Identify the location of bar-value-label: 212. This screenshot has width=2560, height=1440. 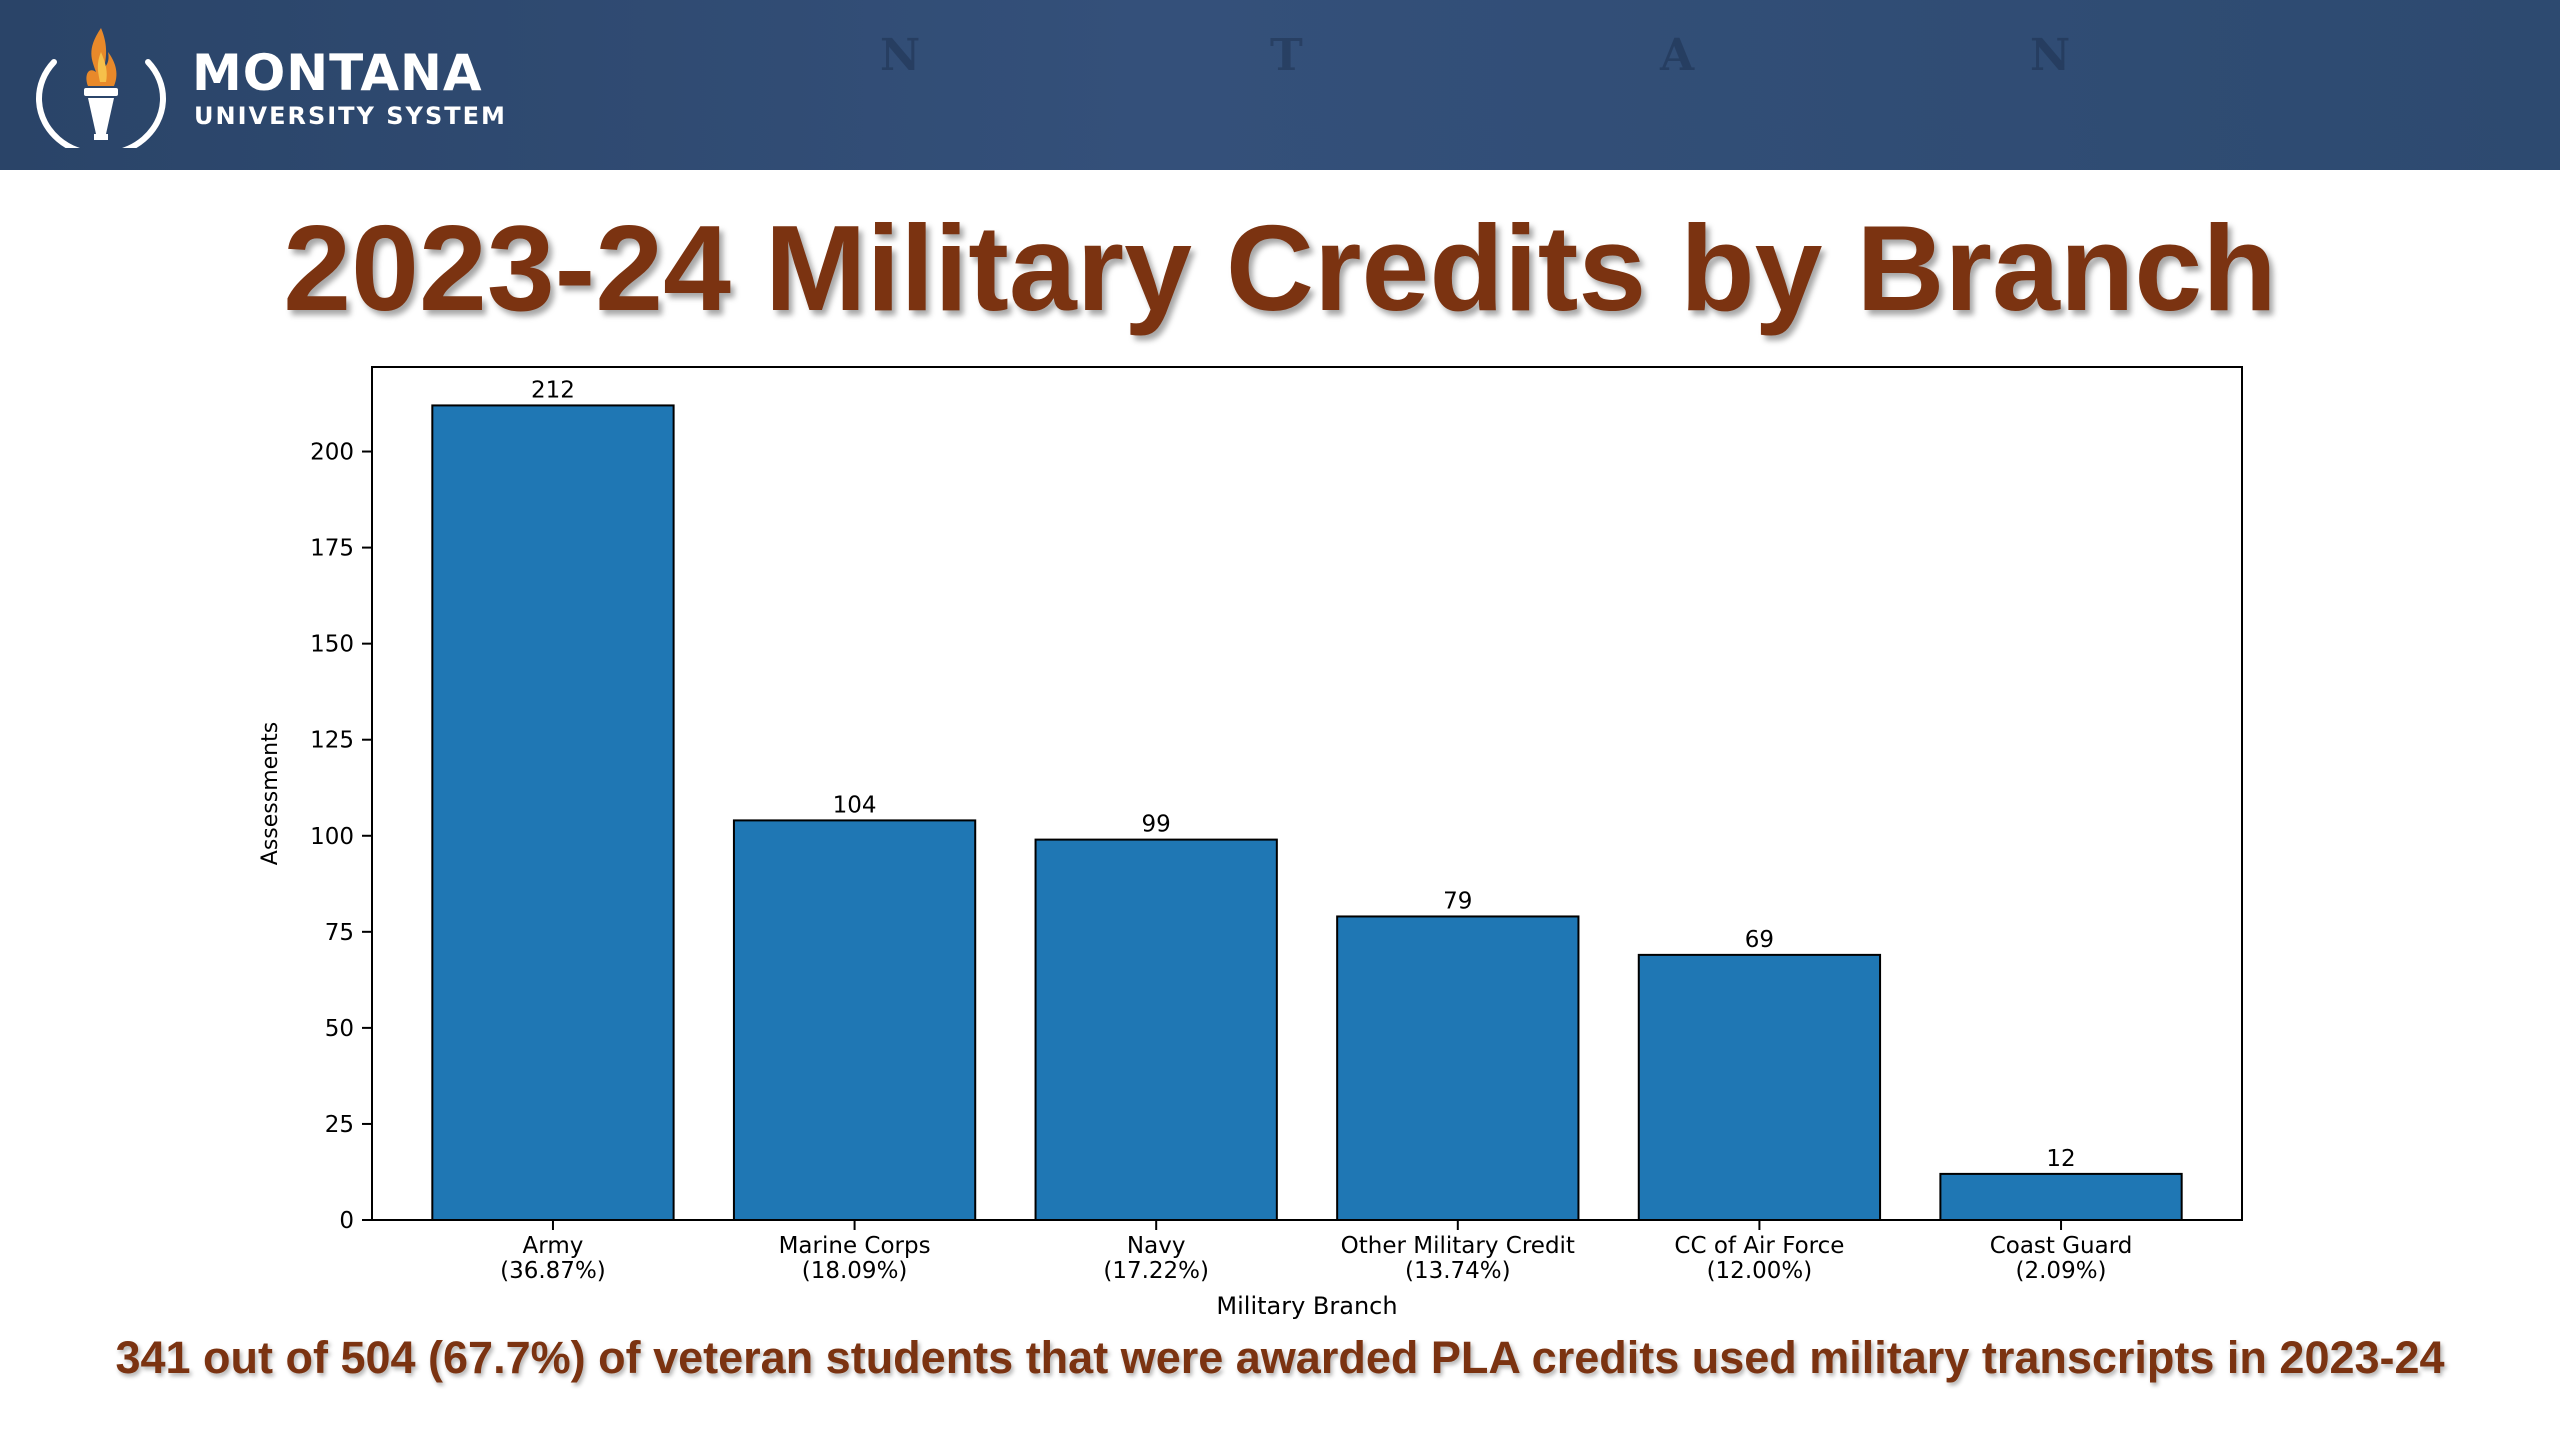
(553, 390).